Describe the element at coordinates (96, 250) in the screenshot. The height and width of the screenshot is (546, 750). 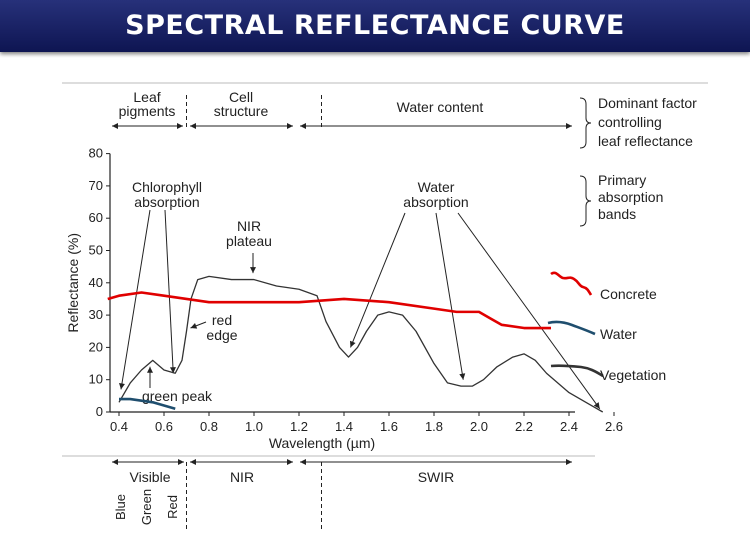
I see `y-tick-label: 50` at that location.